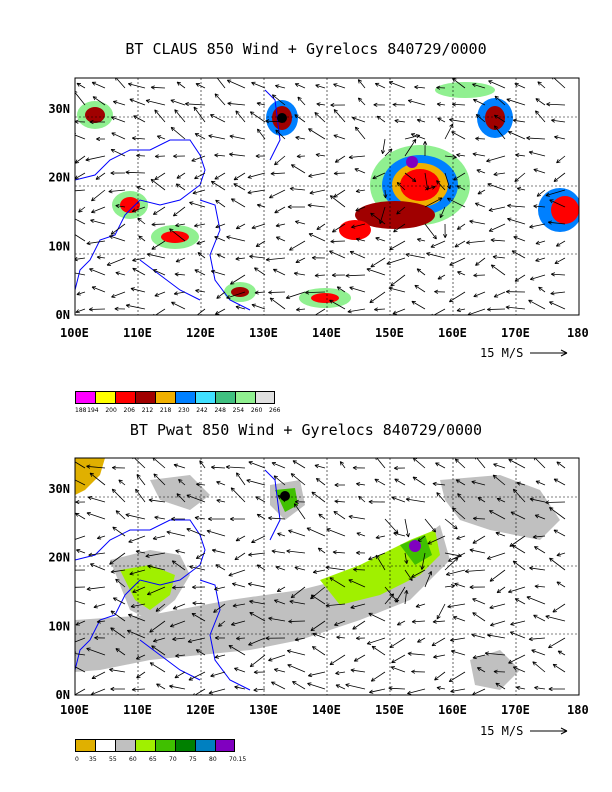 The width and height of the screenshot is (612, 792). Describe the element at coordinates (59, 558) in the screenshot. I see `y-tick-label: 20N` at that location.